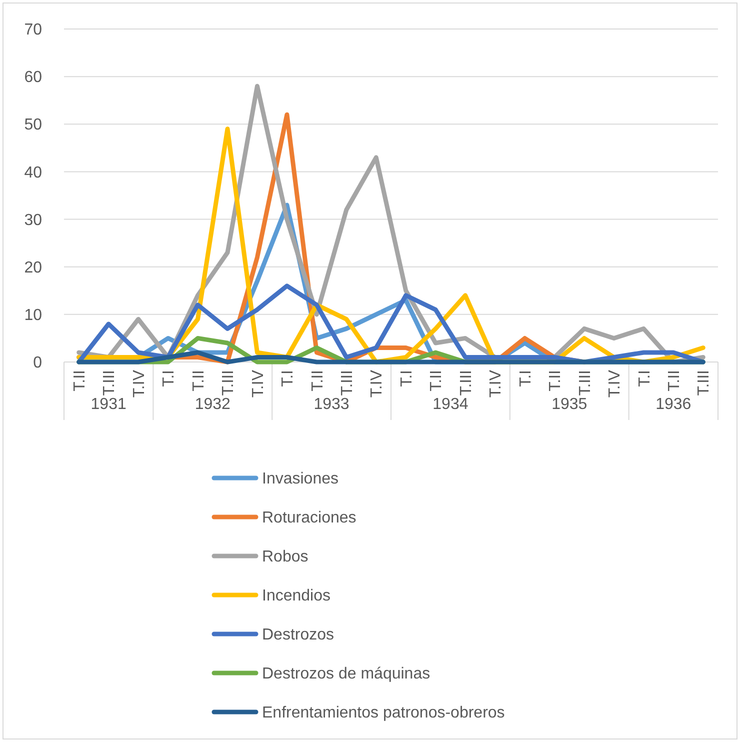 This screenshot has height=742, width=740. What do you see at coordinates (300, 479) in the screenshot?
I see `legend-label: Invasiones` at bounding box center [300, 479].